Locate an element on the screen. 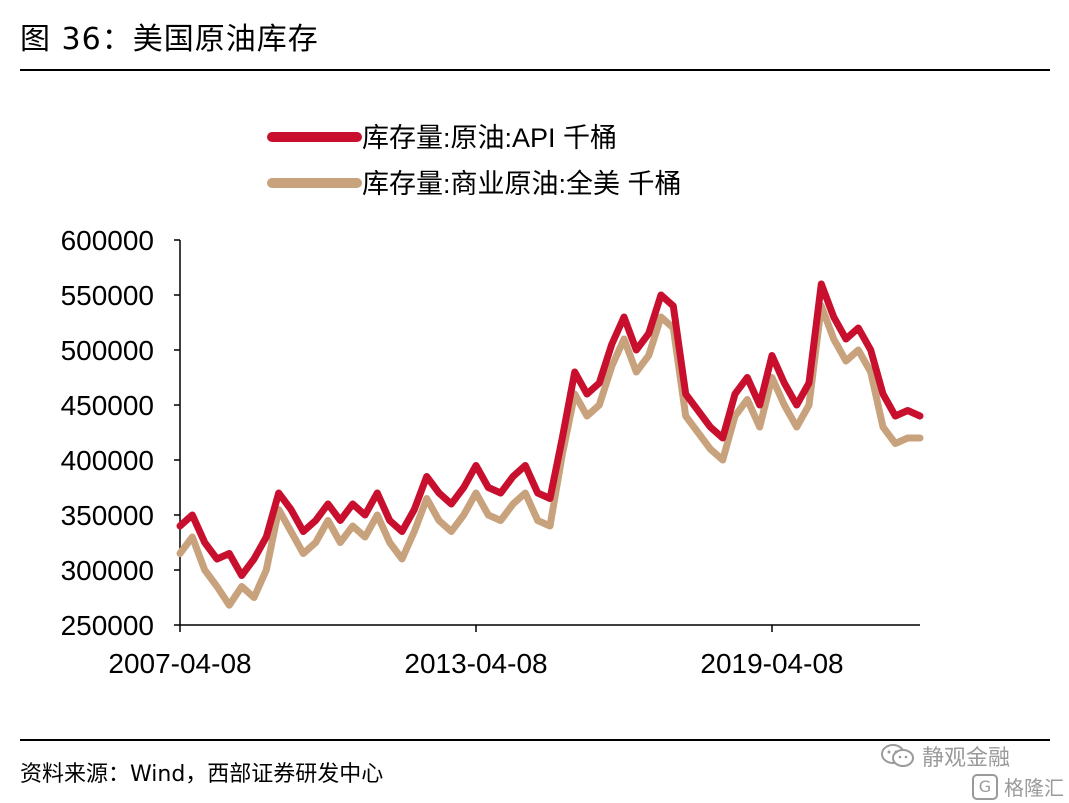 The height and width of the screenshot is (803, 1069). x-axis: 2007-04-08 2013-04-08 2019-04-08 is located at coordinates (514, 651).